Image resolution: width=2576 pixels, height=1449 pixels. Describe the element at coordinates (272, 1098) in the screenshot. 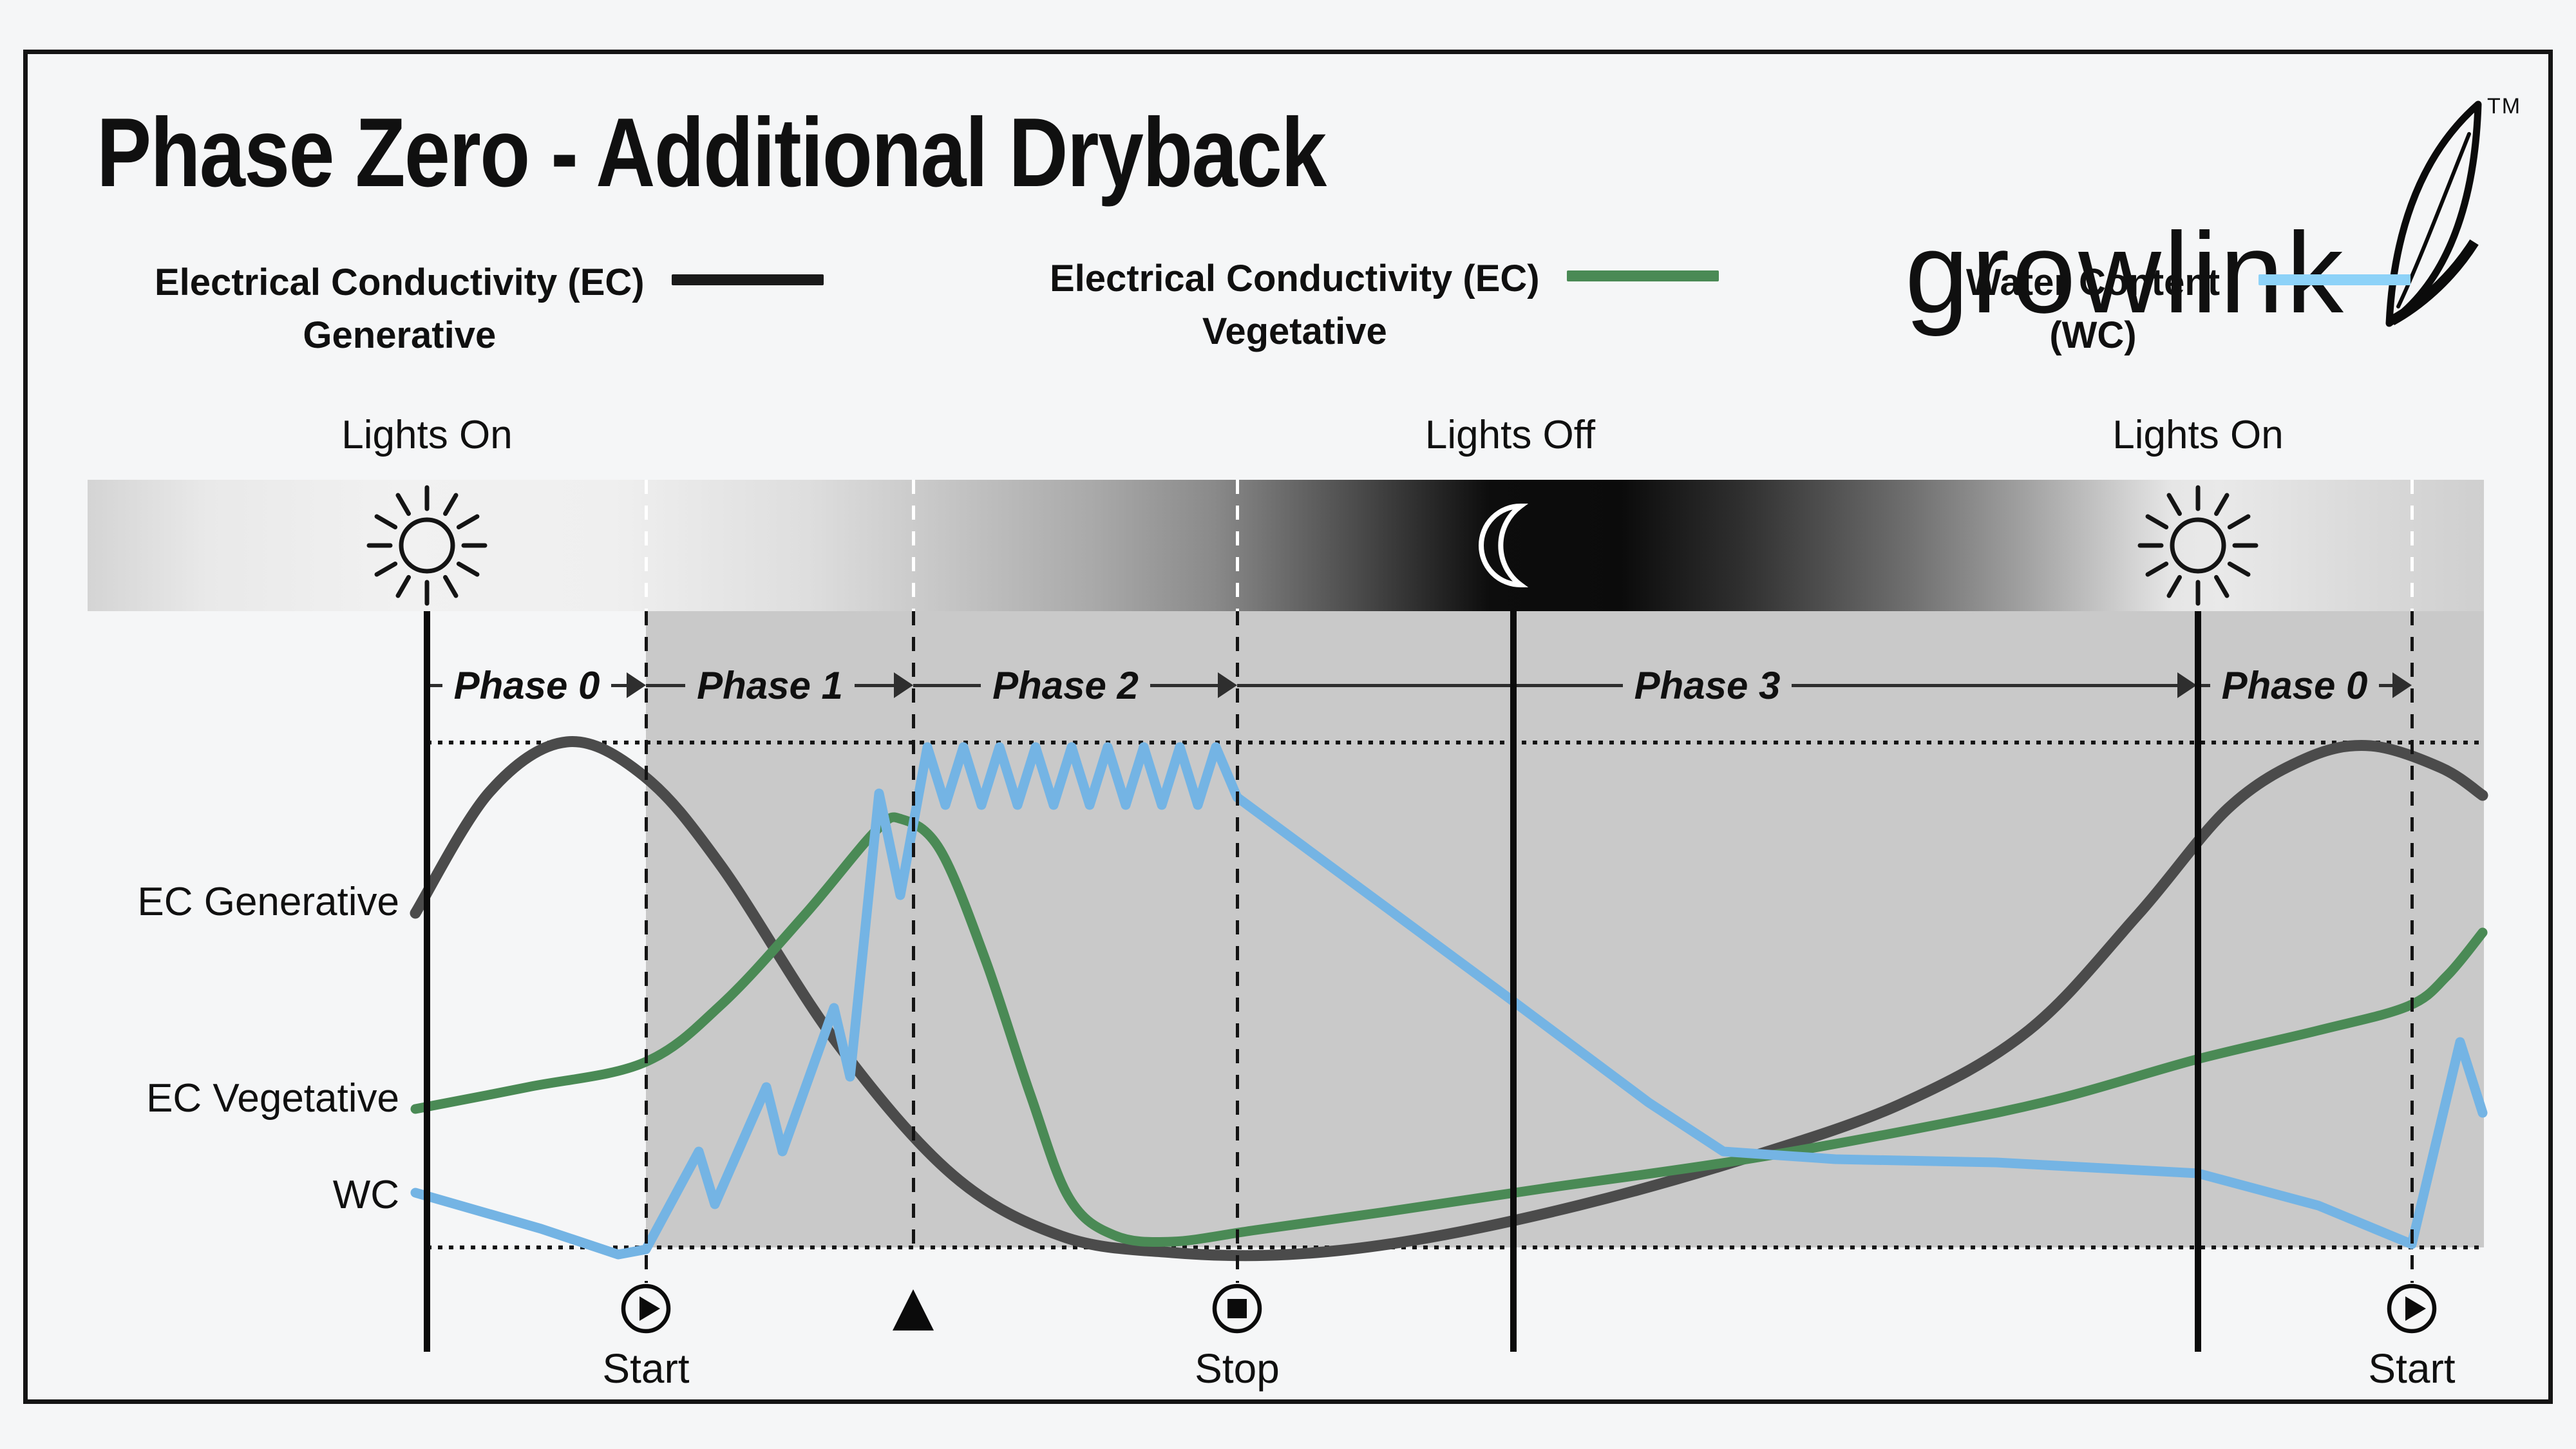

I see `series-label: EC Vegetative` at that location.